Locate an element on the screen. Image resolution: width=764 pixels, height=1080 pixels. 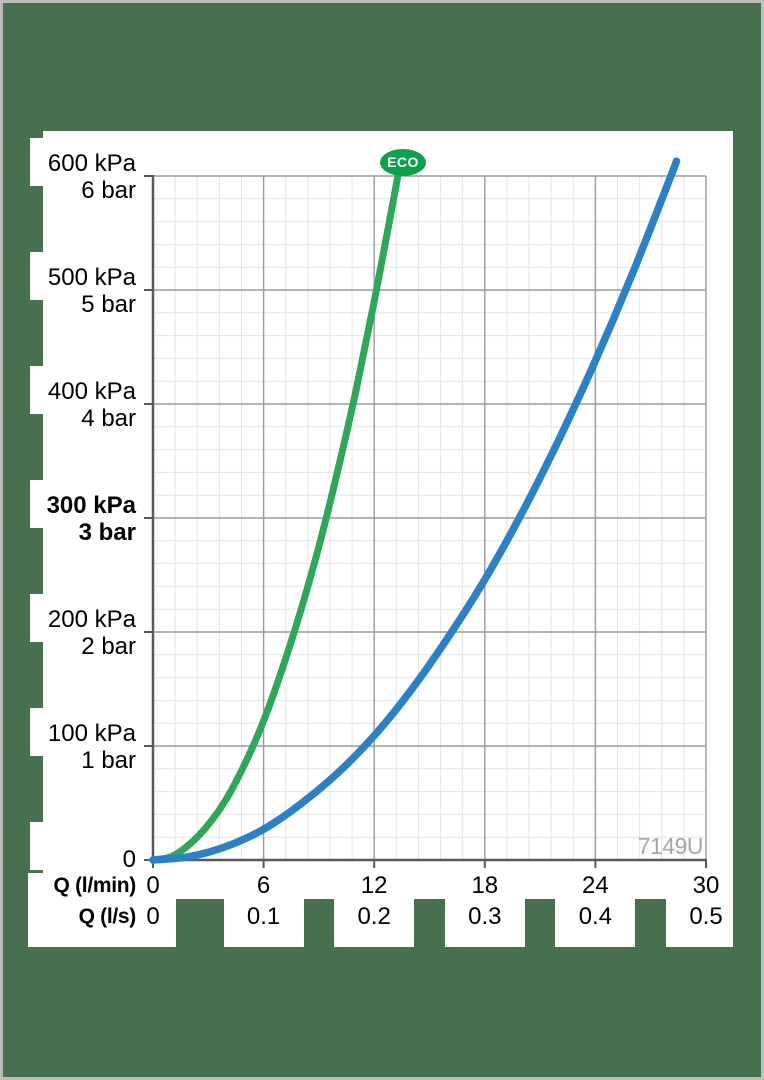
x-tick-ls-label: 0.4 is located at coordinates (595, 916).